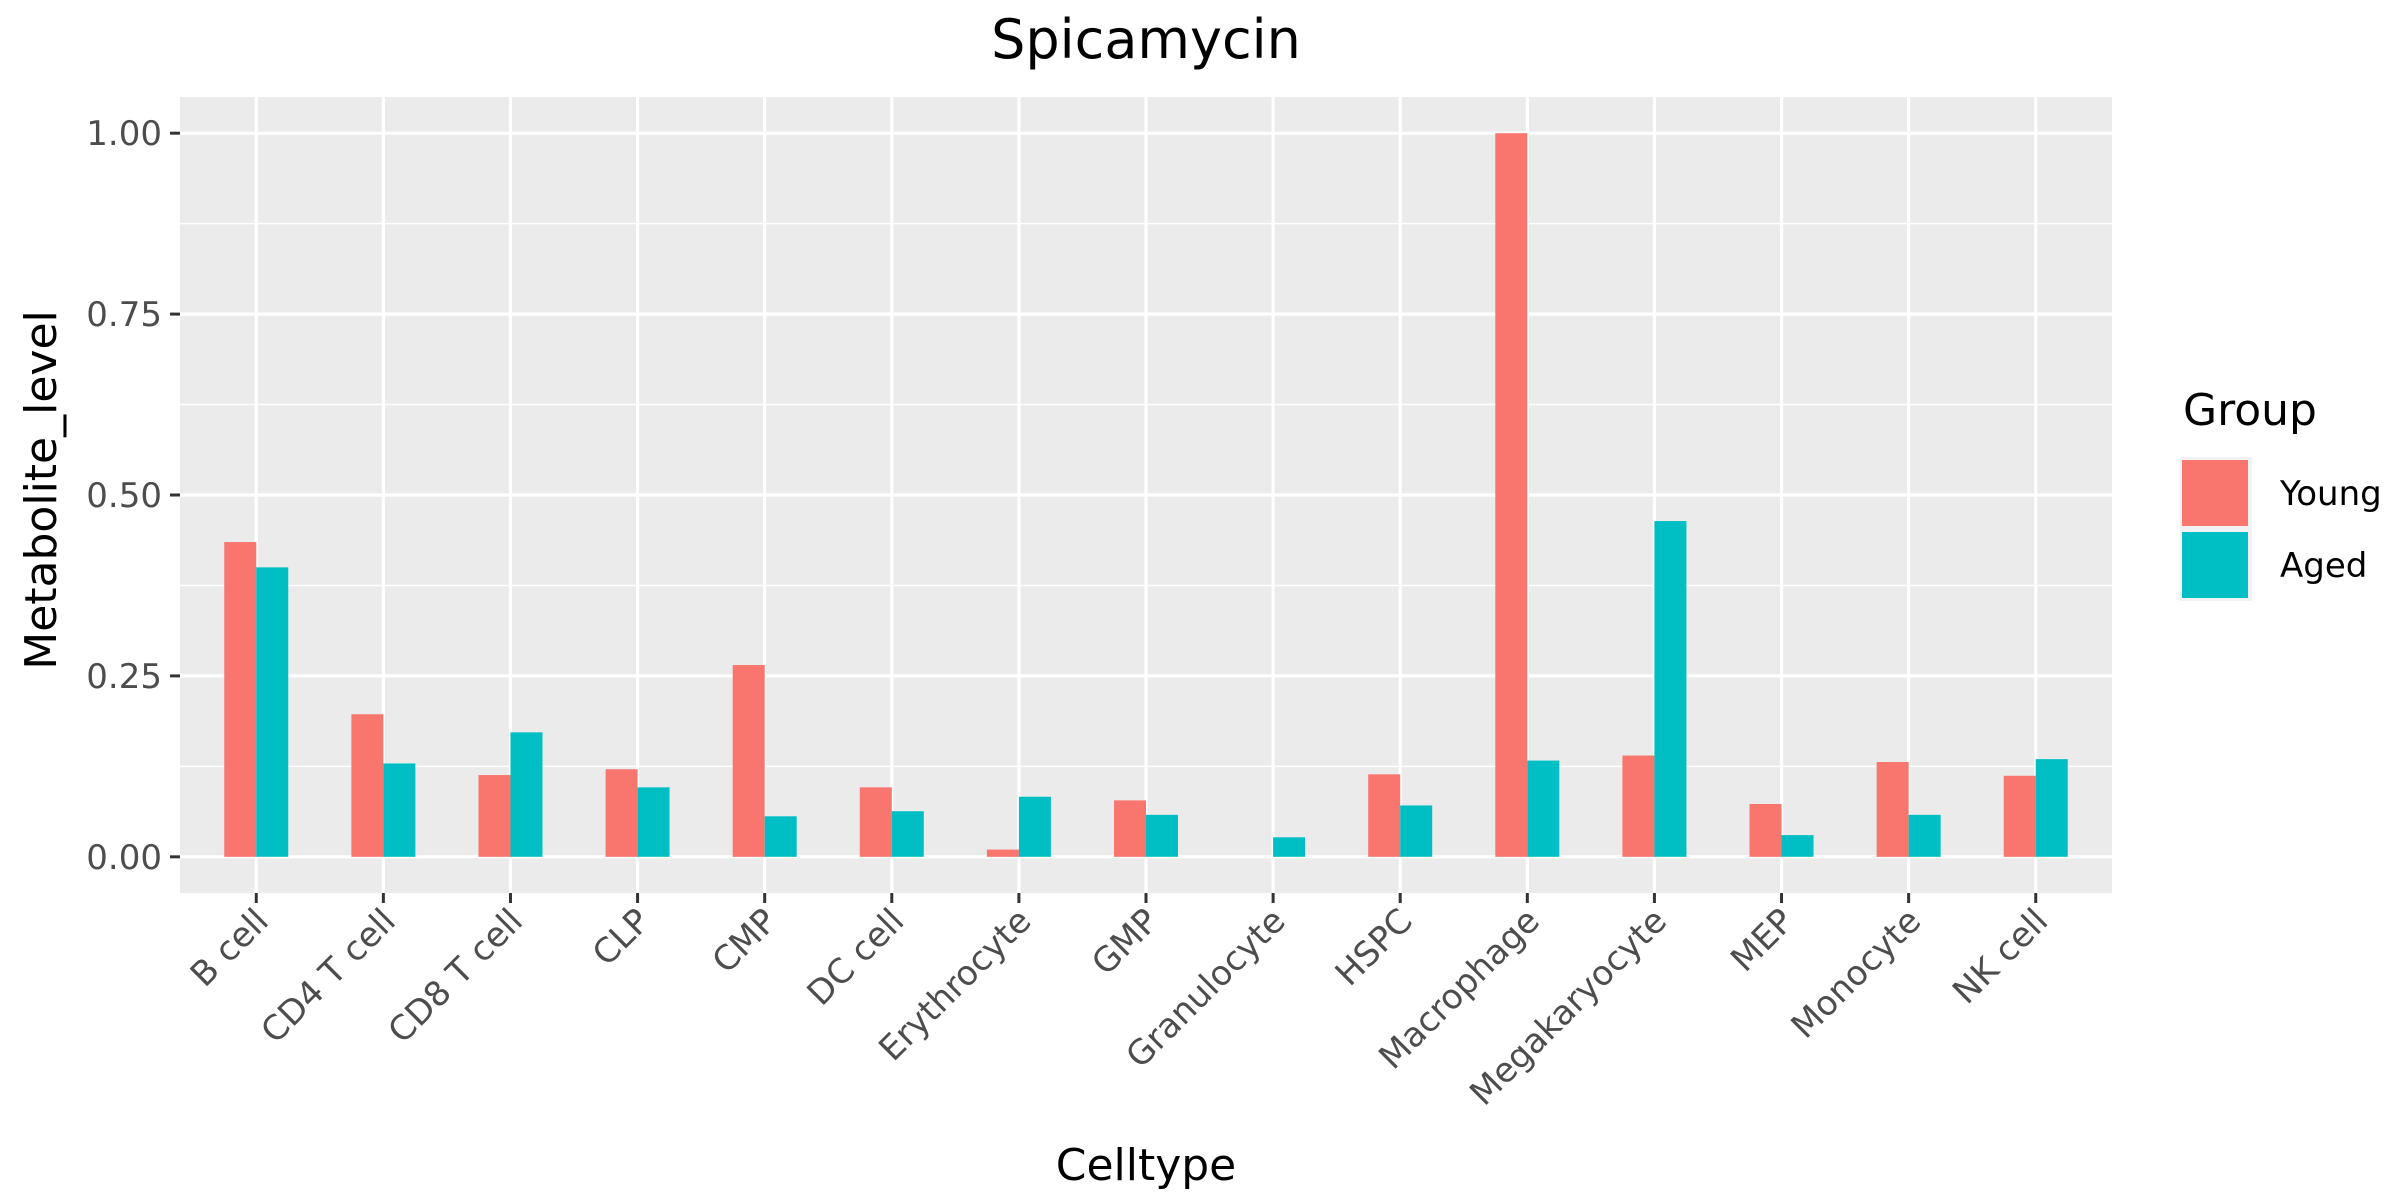  What do you see at coordinates (1543, 808) in the screenshot?
I see `bar-aged-macrophage` at bounding box center [1543, 808].